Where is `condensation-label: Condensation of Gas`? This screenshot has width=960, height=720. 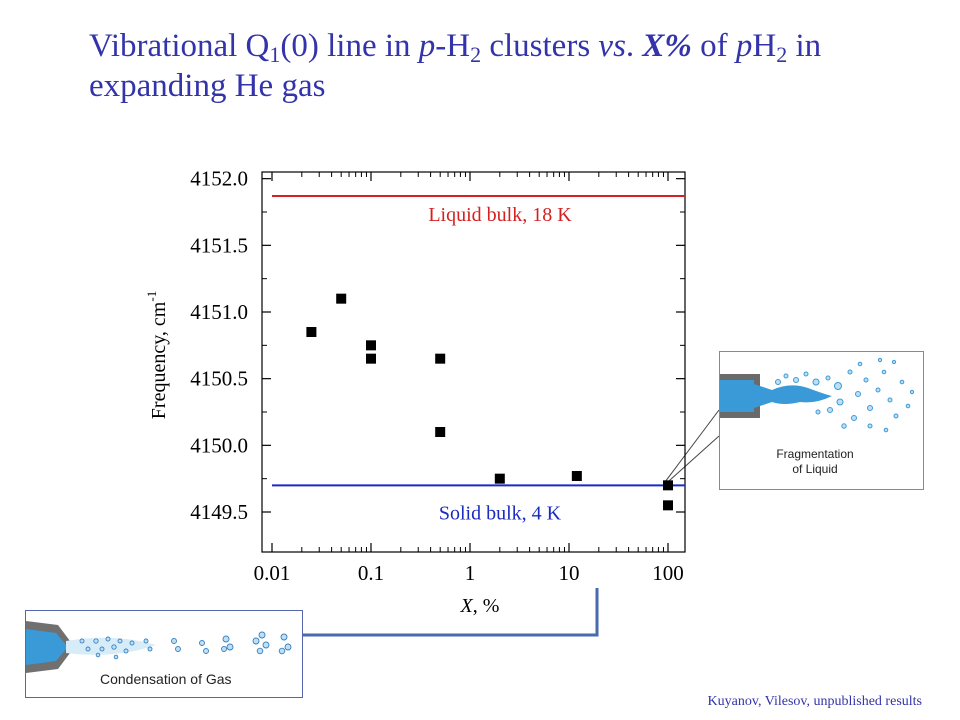
condensation-label: Condensation of Gas is located at coordinates (166, 679).